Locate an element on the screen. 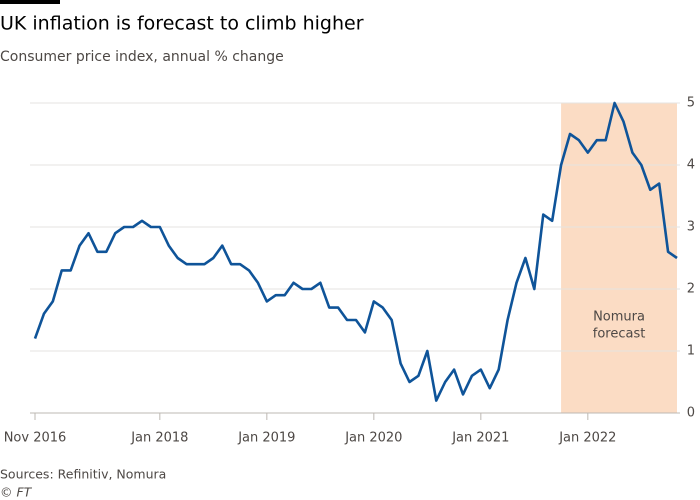 The height and width of the screenshot is (500, 700). chart-title: UK inflation is forecast to climb higher is located at coordinates (182, 24).